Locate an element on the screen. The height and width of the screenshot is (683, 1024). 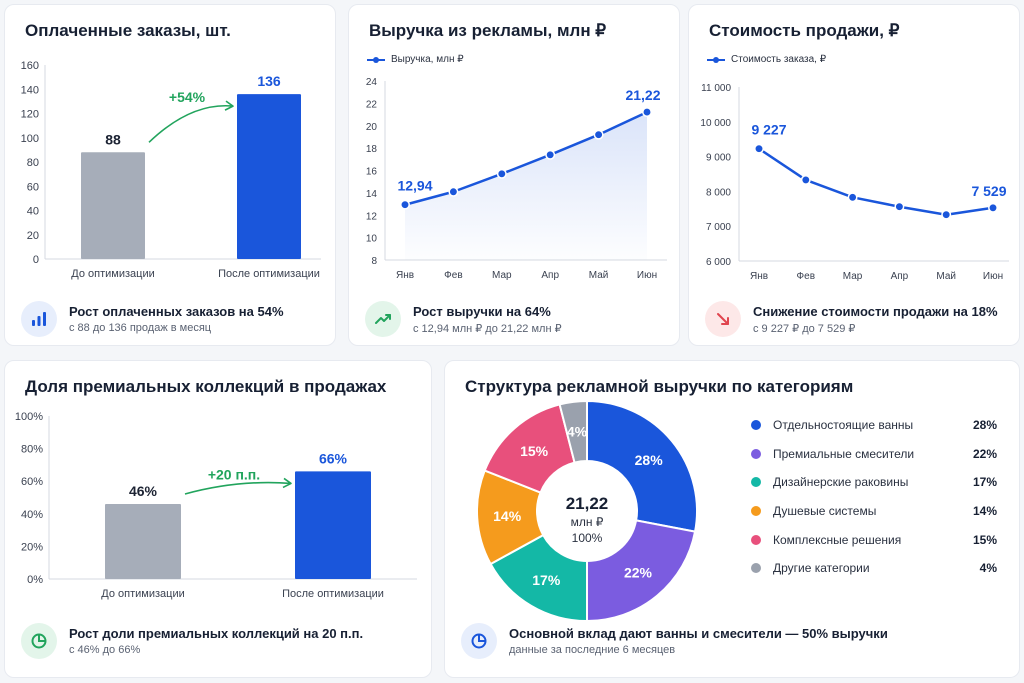
footer-subtitle: с 88 до 136 продаж в месяц is located at coordinates (140, 328).